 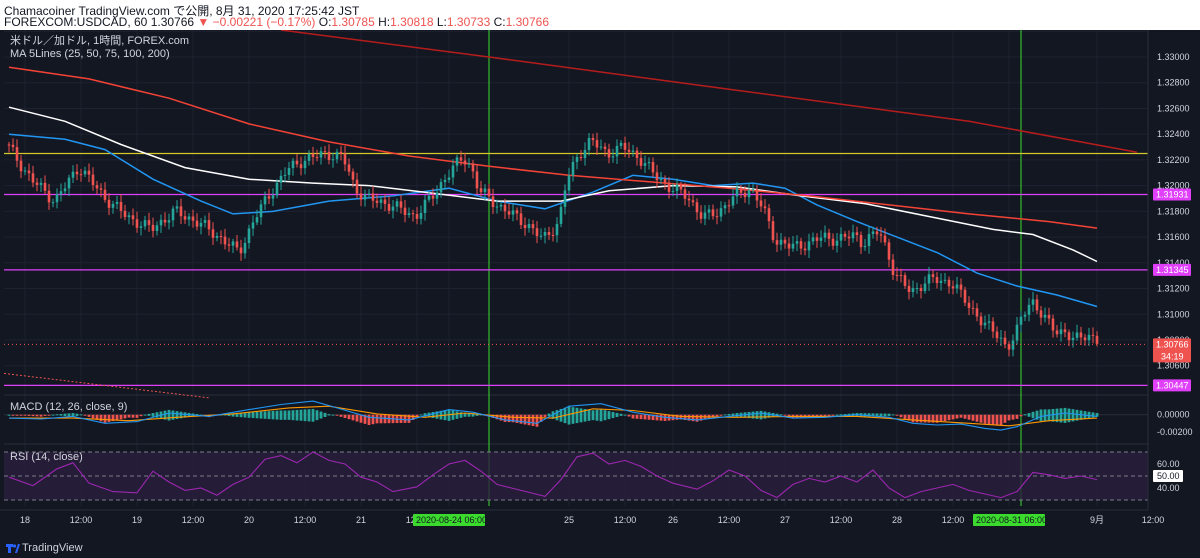 What do you see at coordinates (1168, 476) in the screenshot?
I see `rsi-value-tag` at bounding box center [1168, 476].